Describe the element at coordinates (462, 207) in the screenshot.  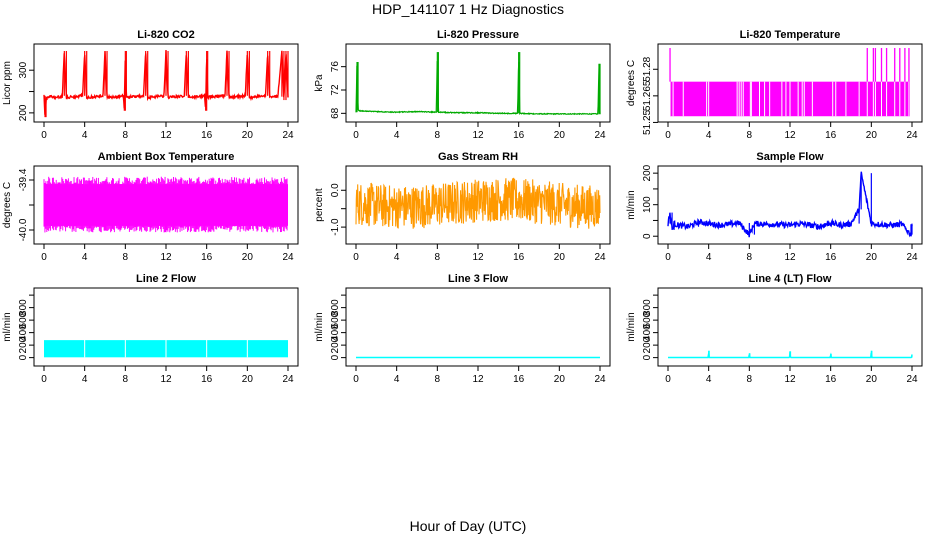
I see `panel-rh: Gas Stream RH percent 0 4 8 12 16 20 24 -1.0 0.0` at that location.